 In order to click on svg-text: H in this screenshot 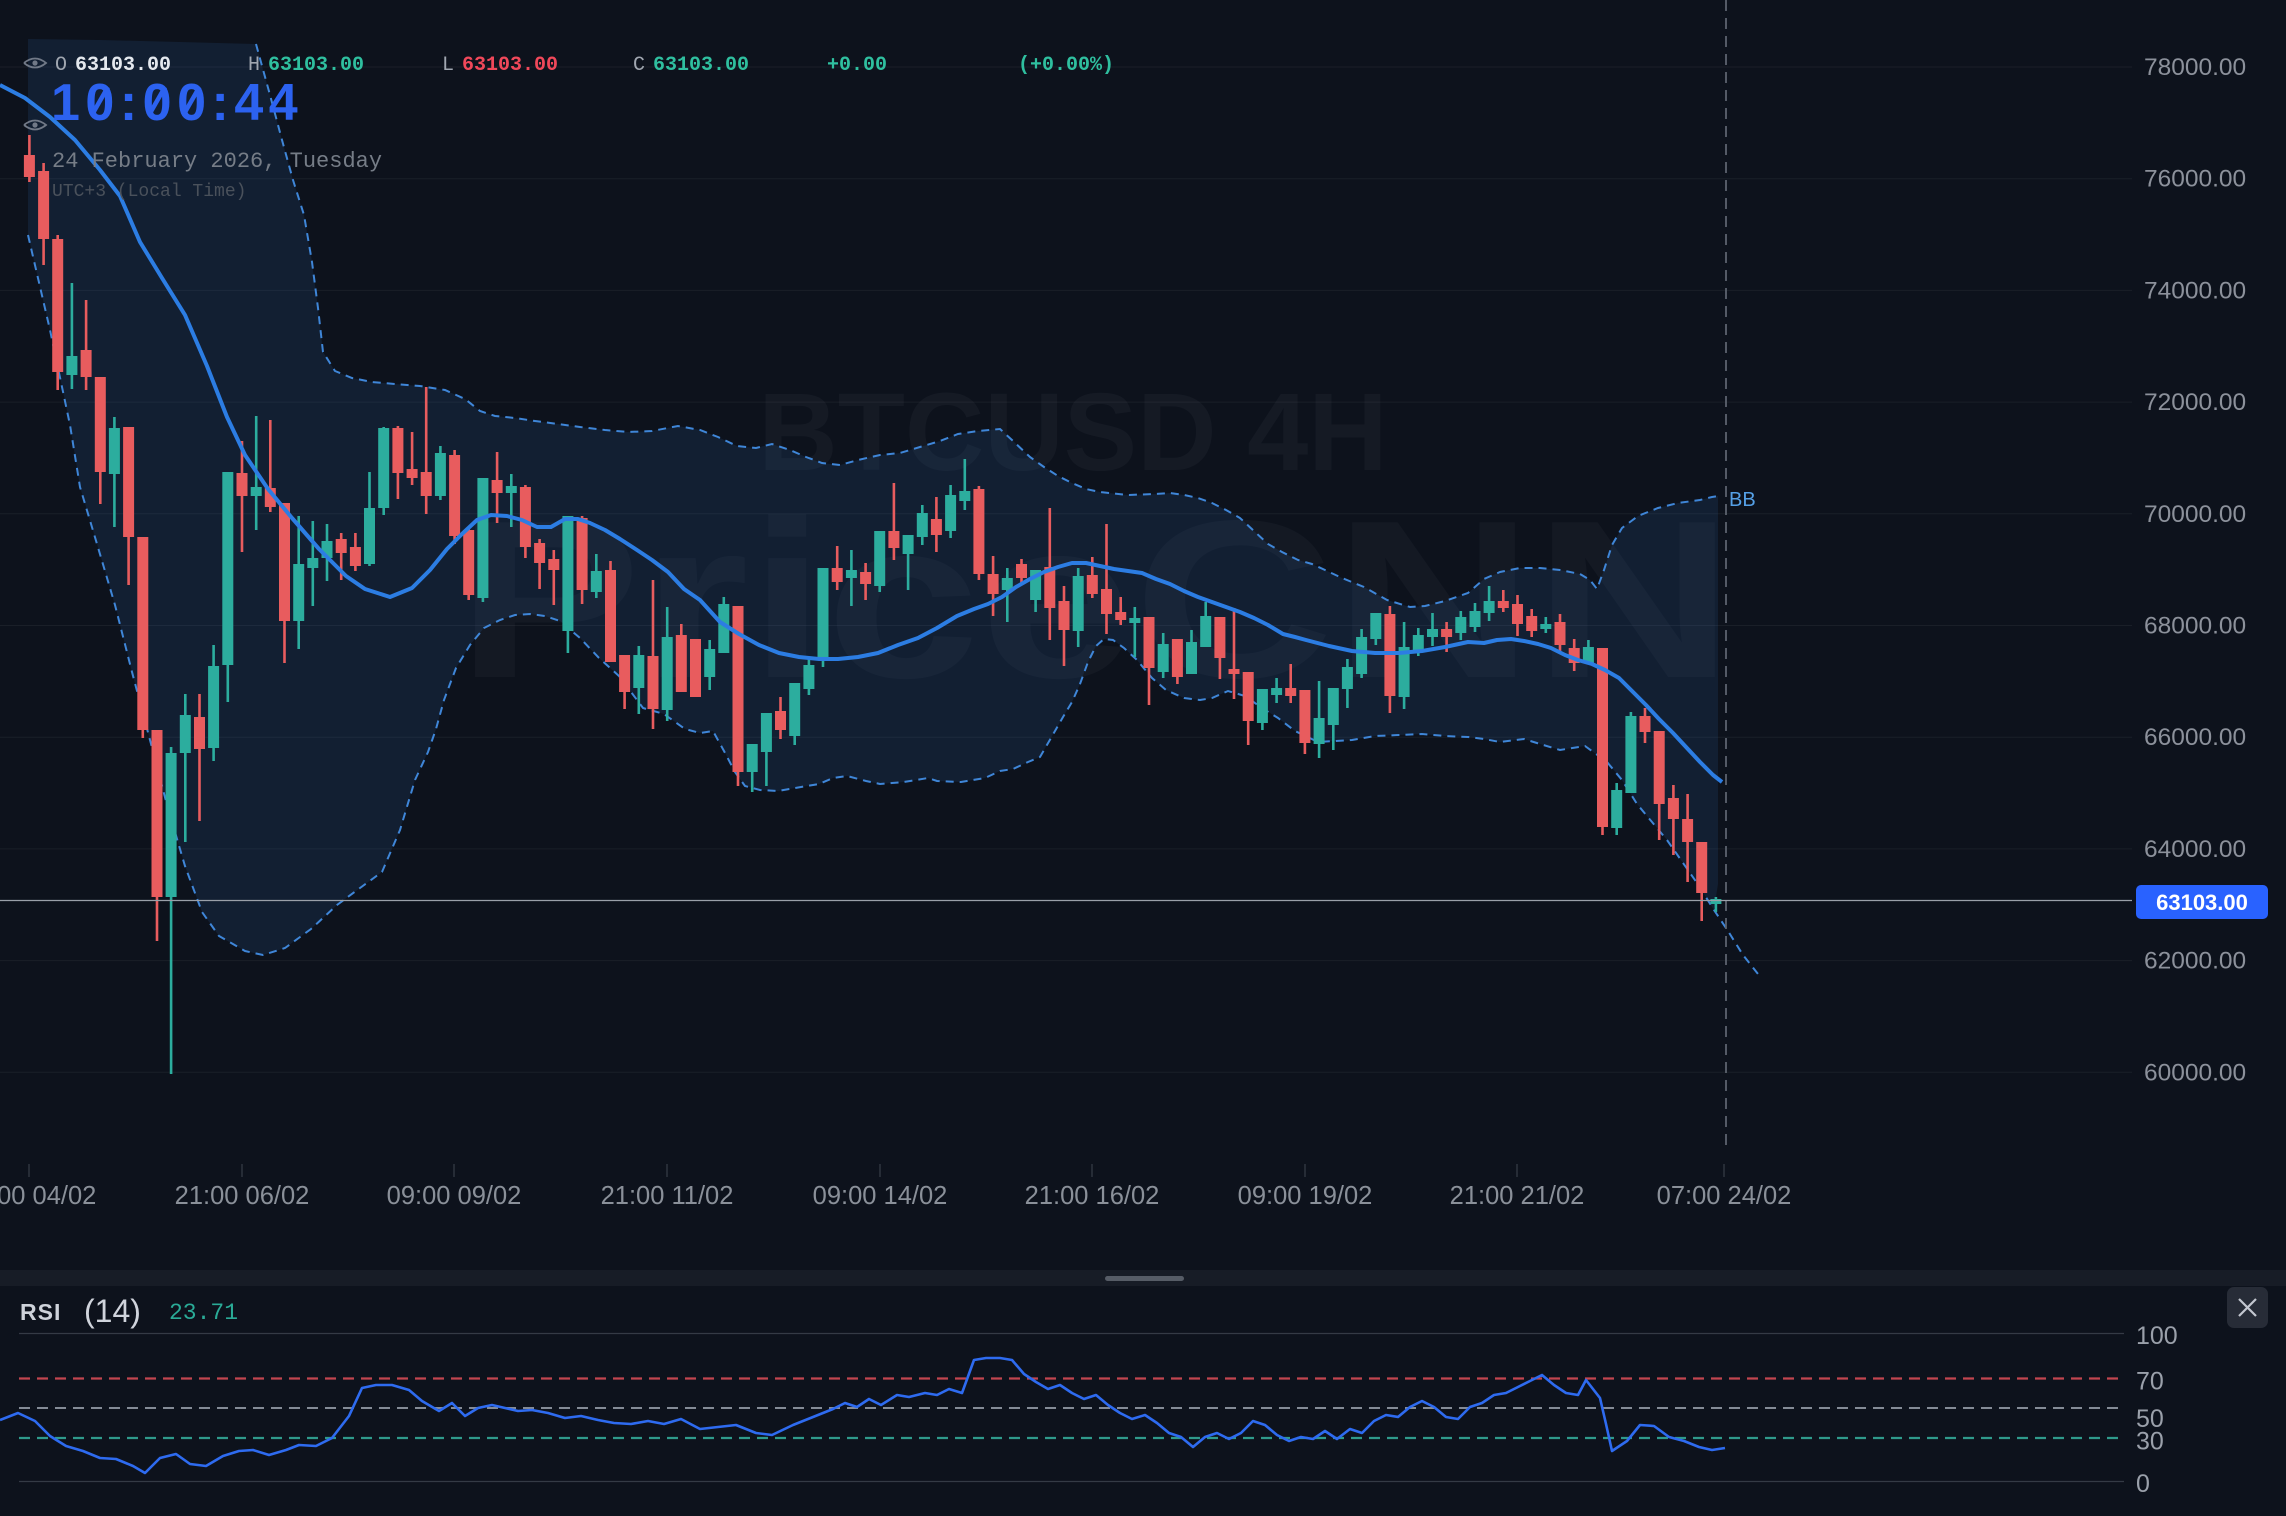, I will do `click(254, 65)`.